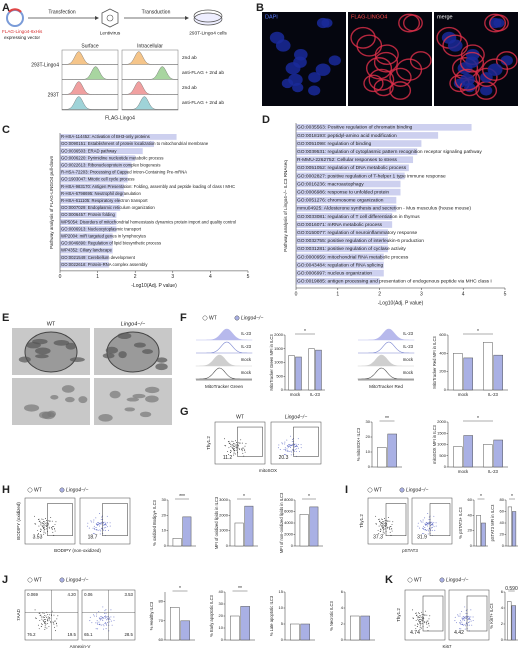 The height and width of the screenshot is (661, 520). I want to click on gate-percent: 37.3, so click(378, 537).